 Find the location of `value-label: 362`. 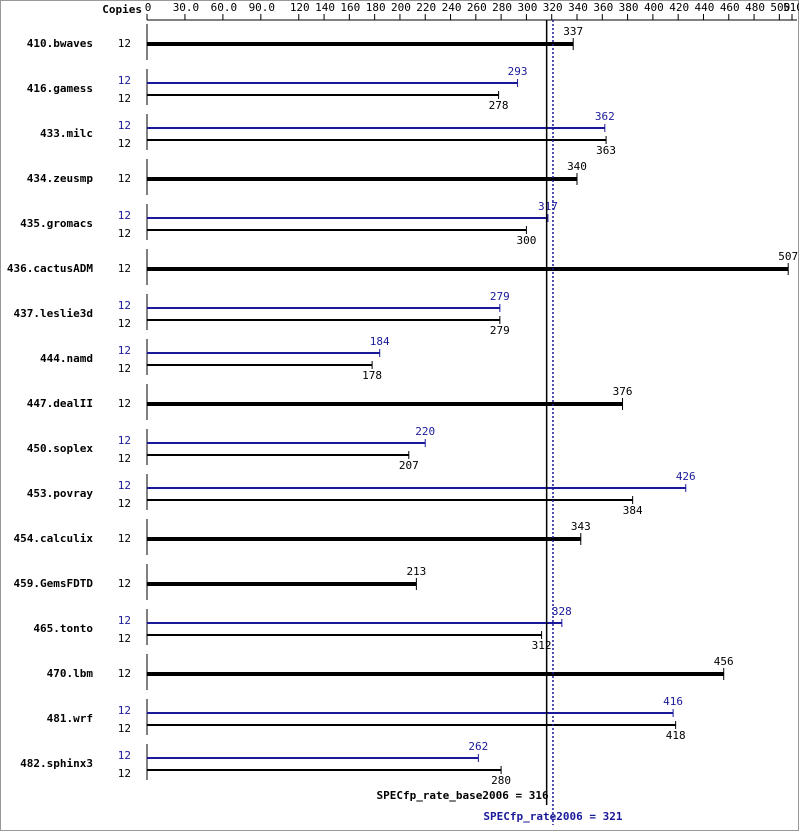

value-label: 362 is located at coordinates (605, 116).